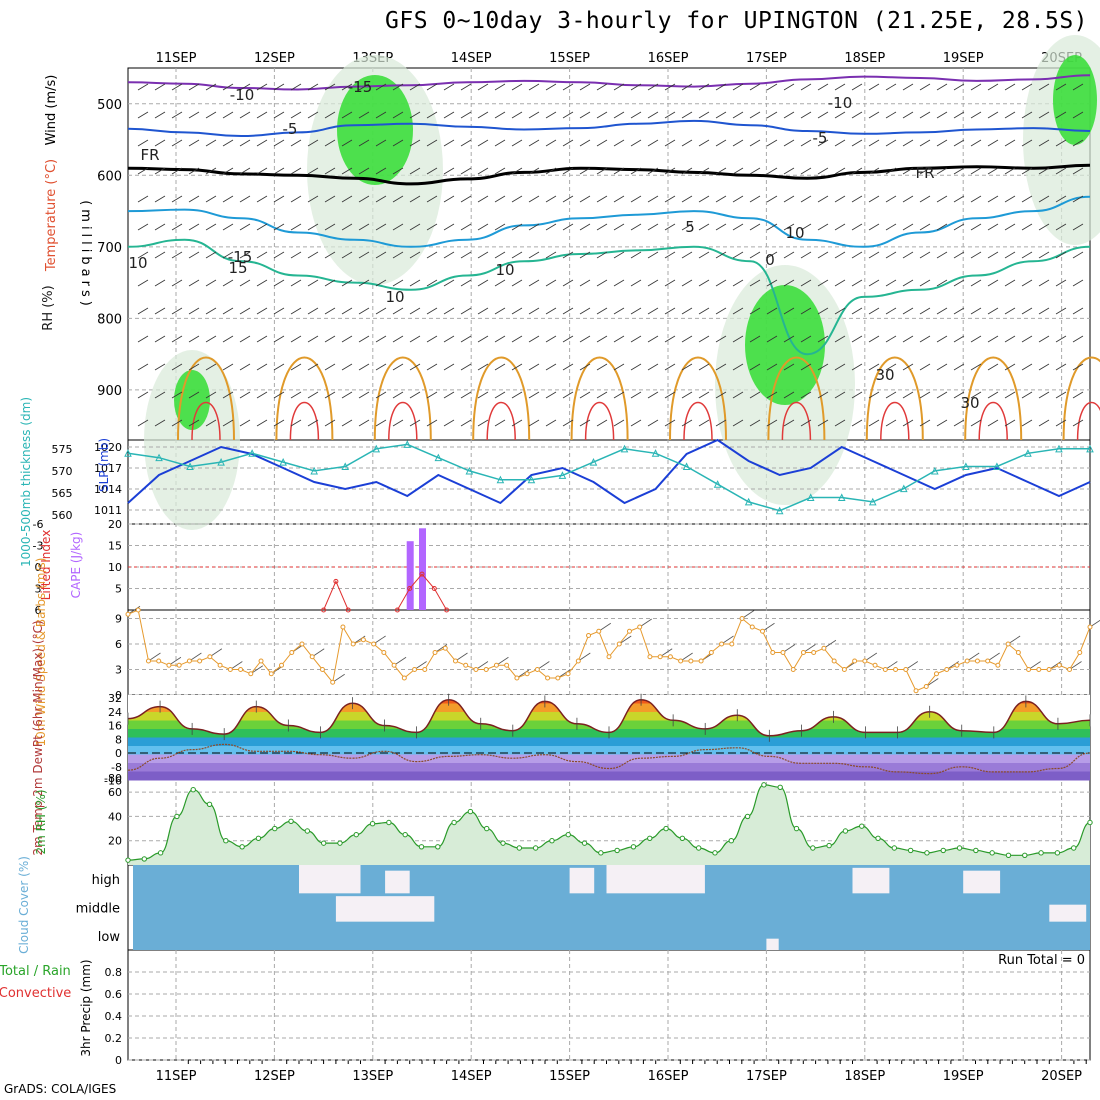 The image size is (1100, 1100). What do you see at coordinates (336, 581) in the screenshot?
I see `li-marker` at bounding box center [336, 581].